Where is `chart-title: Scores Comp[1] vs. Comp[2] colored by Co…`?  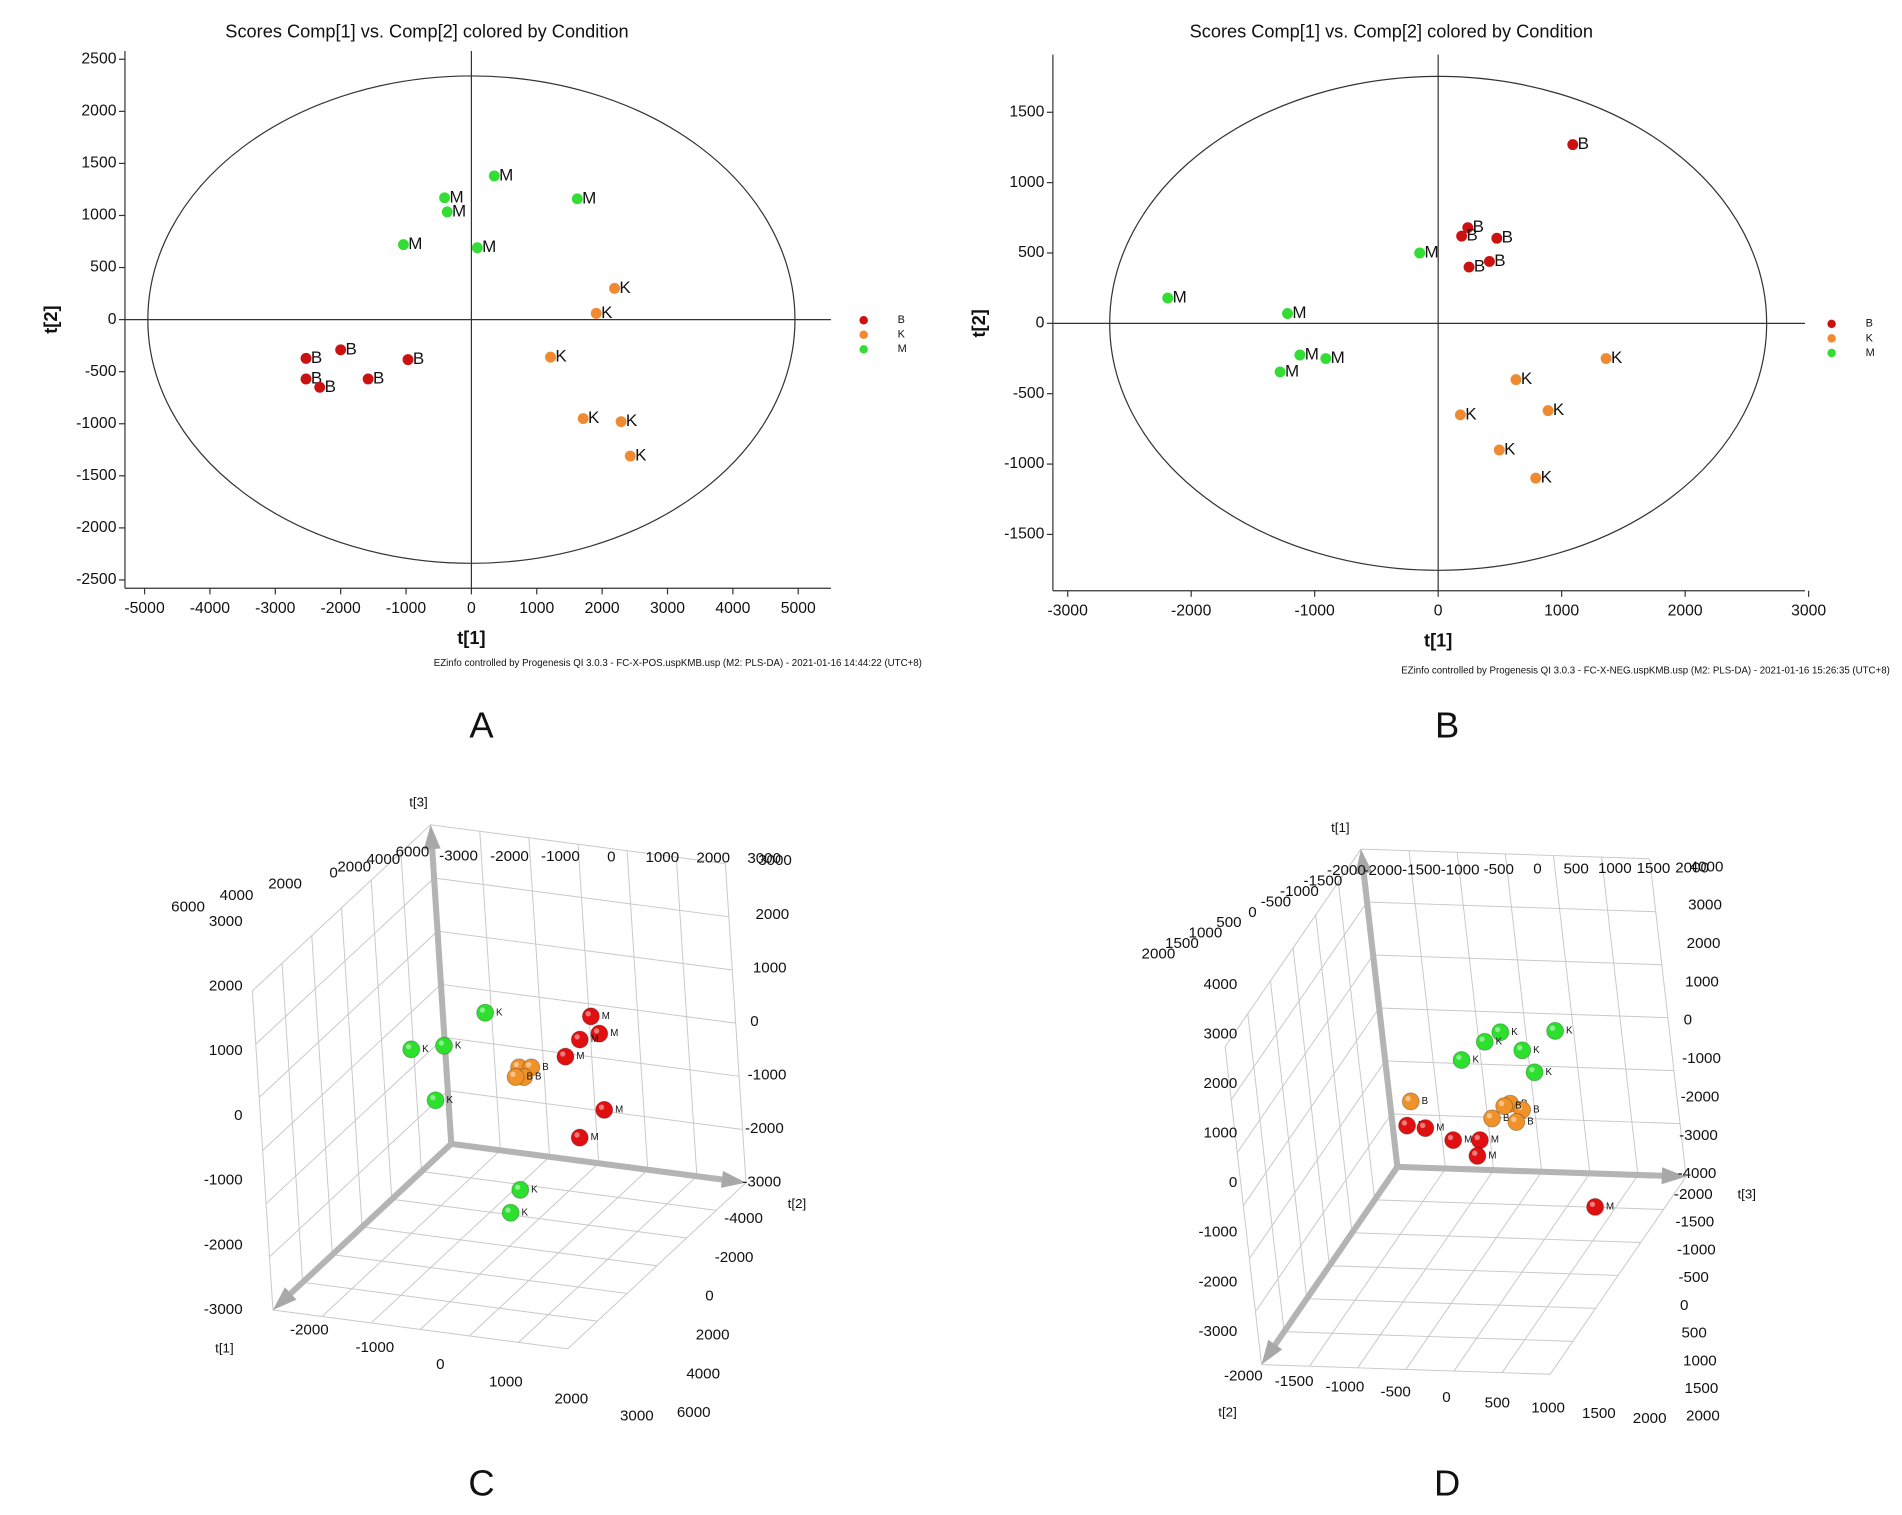
chart-title: Scores Comp[1] vs. Comp[2] colored by Co… is located at coordinates (1391, 32).